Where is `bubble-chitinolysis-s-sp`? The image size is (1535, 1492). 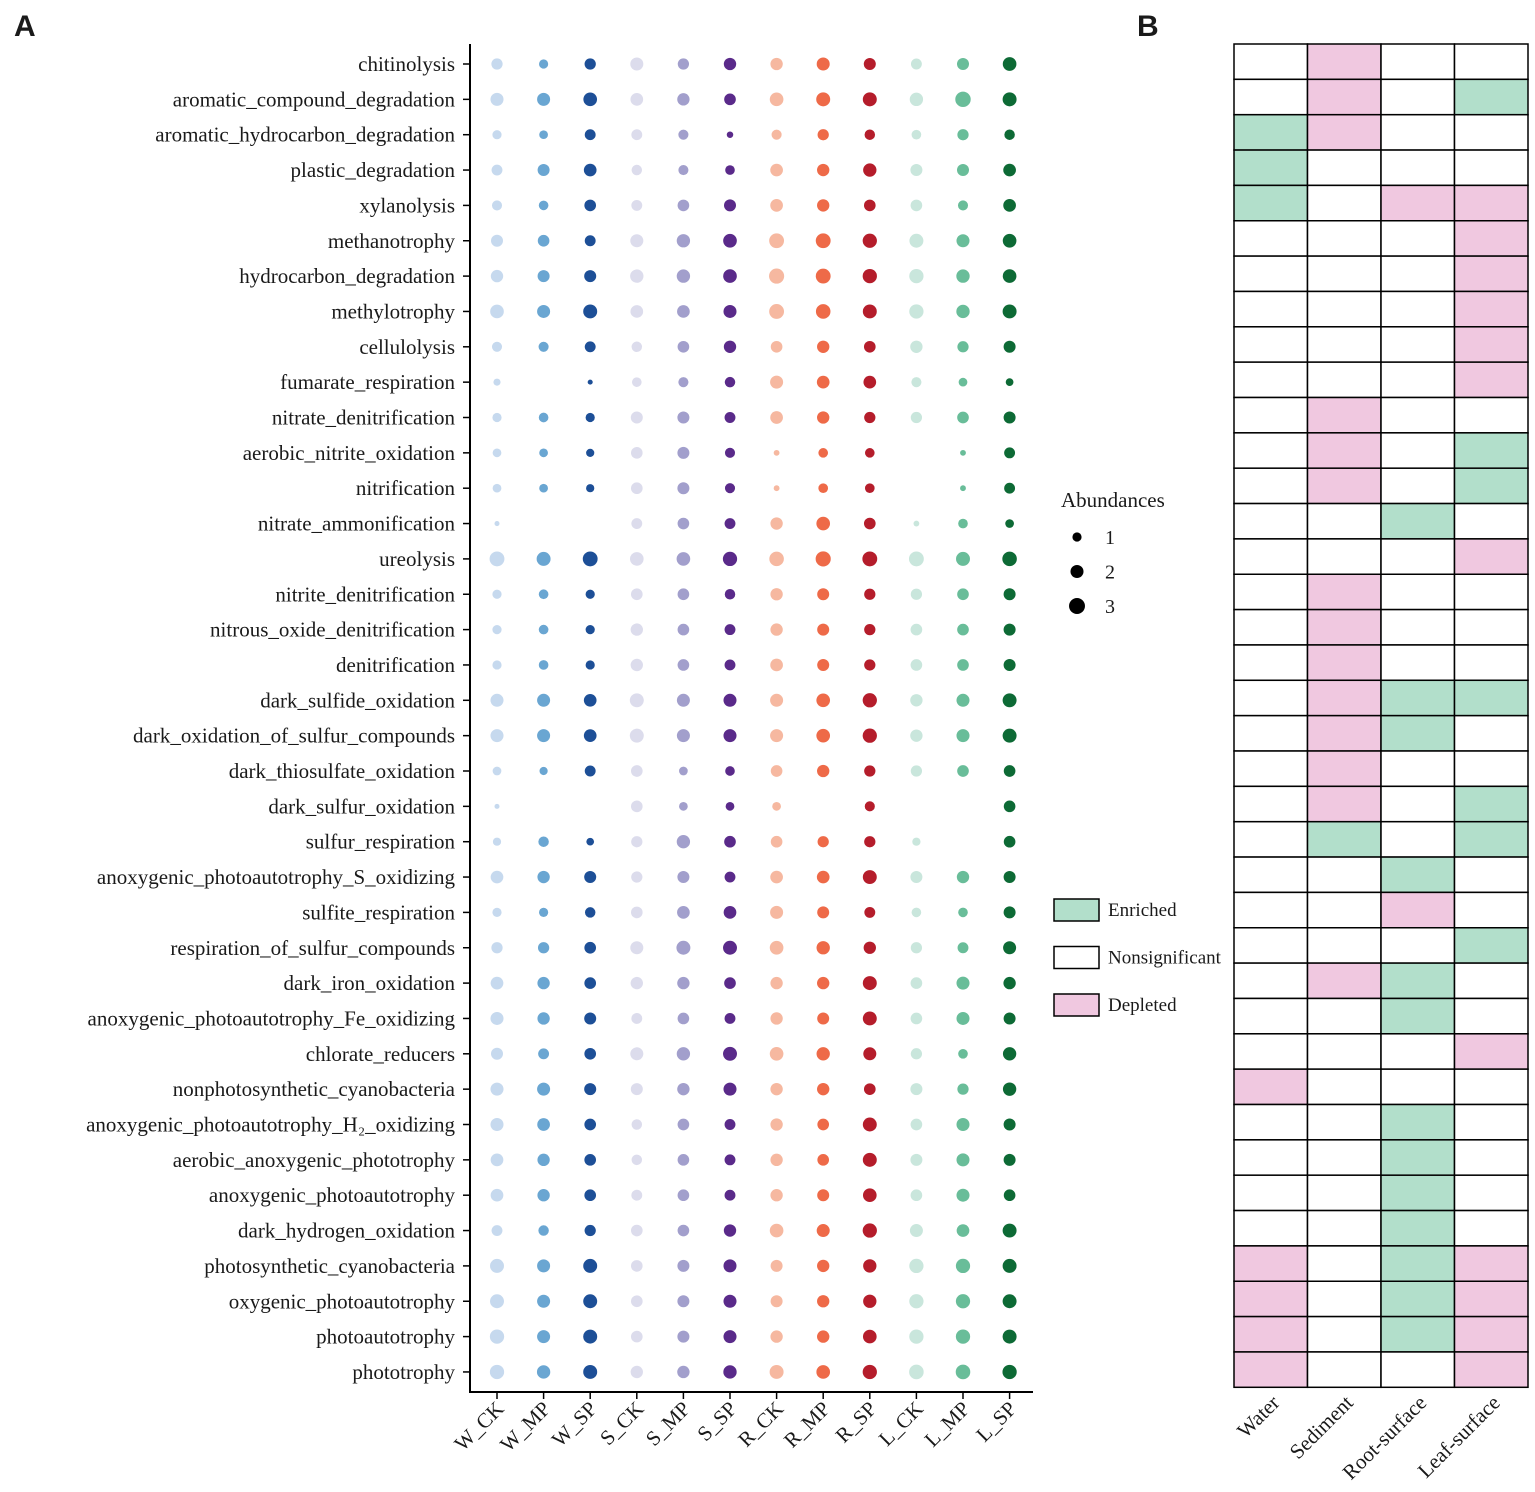
bubble-chitinolysis-s-sp is located at coordinates (730, 64).